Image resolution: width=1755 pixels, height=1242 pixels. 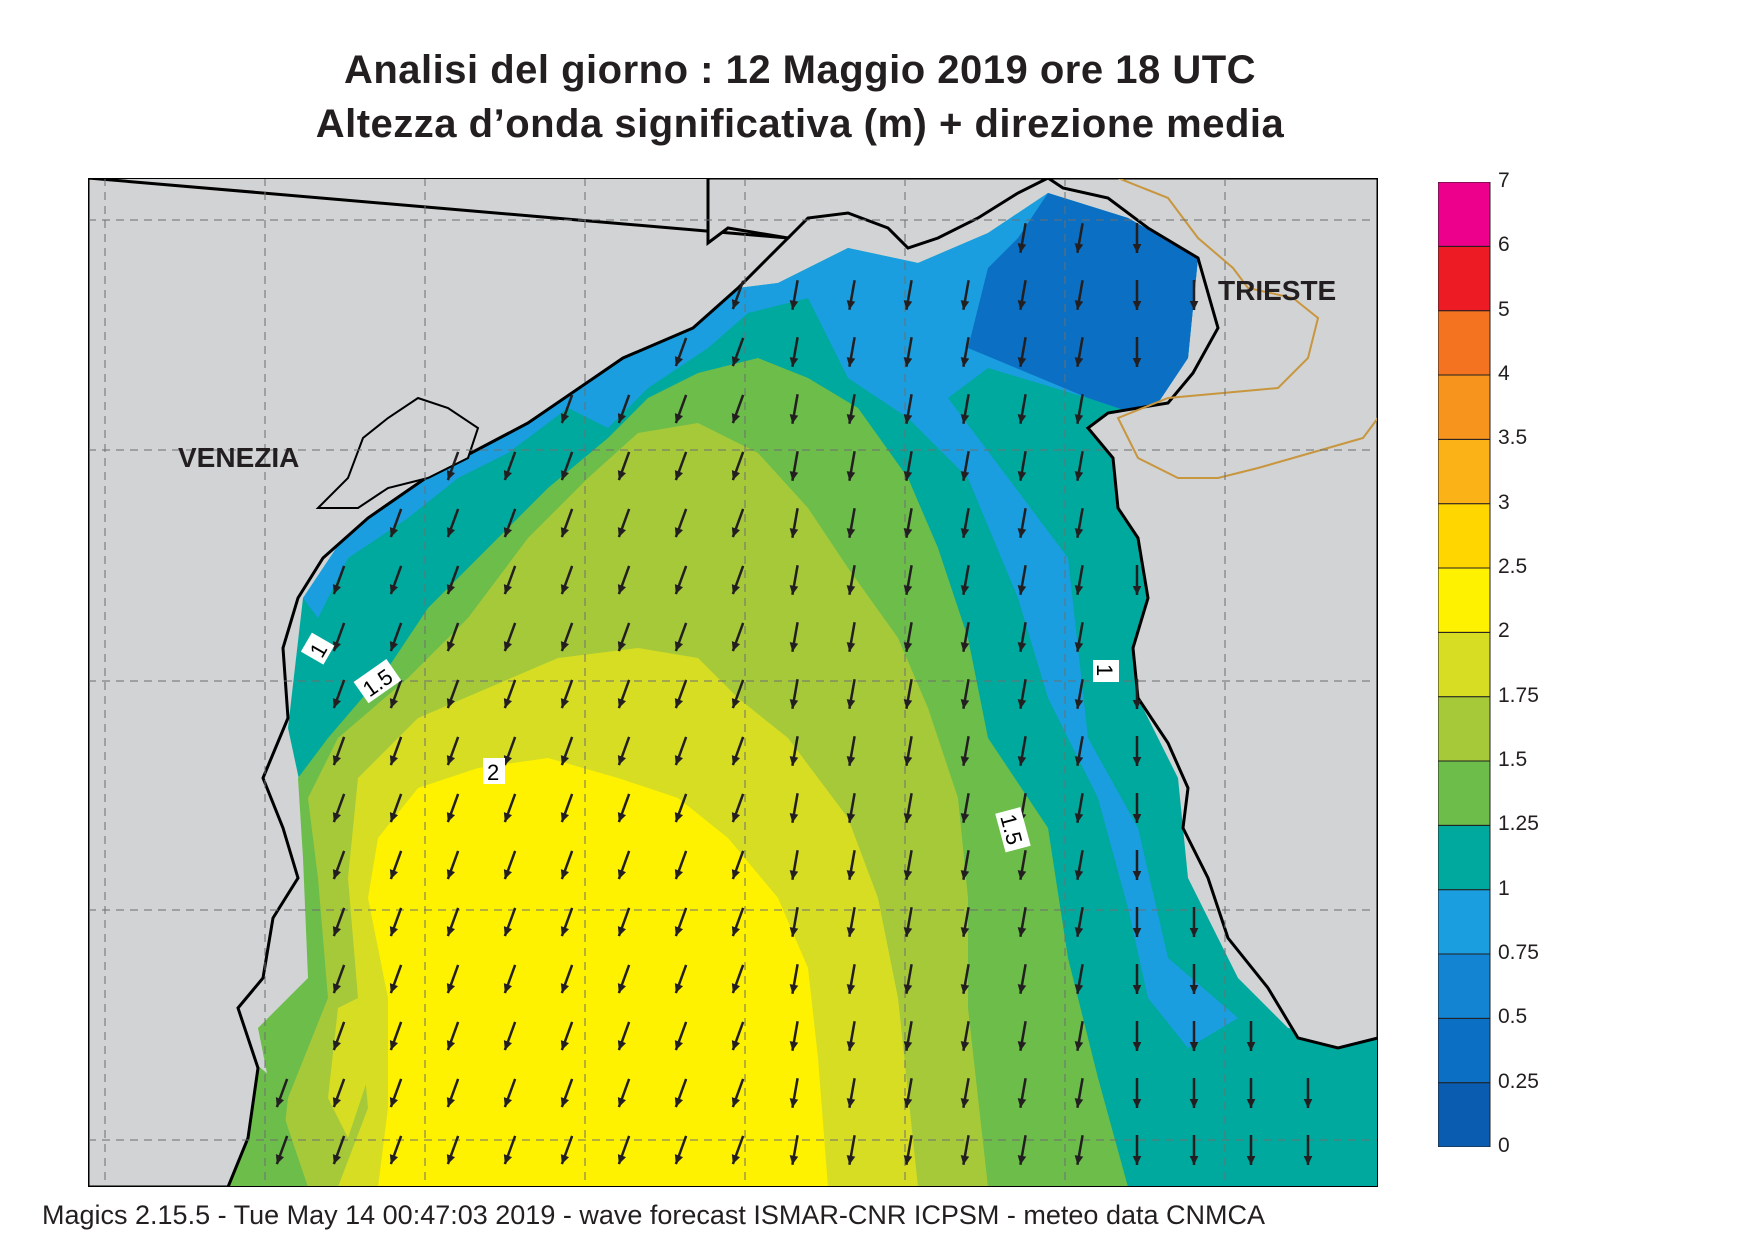 What do you see at coordinates (1504, 180) in the screenshot?
I see `colorbar-tick-label: 7` at bounding box center [1504, 180].